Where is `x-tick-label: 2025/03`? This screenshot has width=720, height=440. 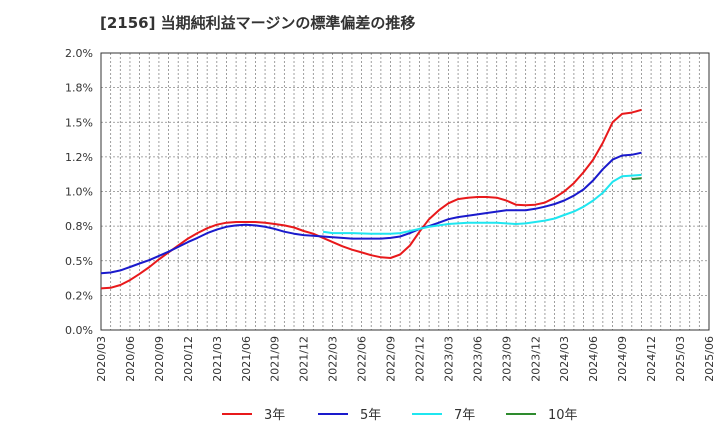 x-tick-label: 2025/03 is located at coordinates (680, 359).